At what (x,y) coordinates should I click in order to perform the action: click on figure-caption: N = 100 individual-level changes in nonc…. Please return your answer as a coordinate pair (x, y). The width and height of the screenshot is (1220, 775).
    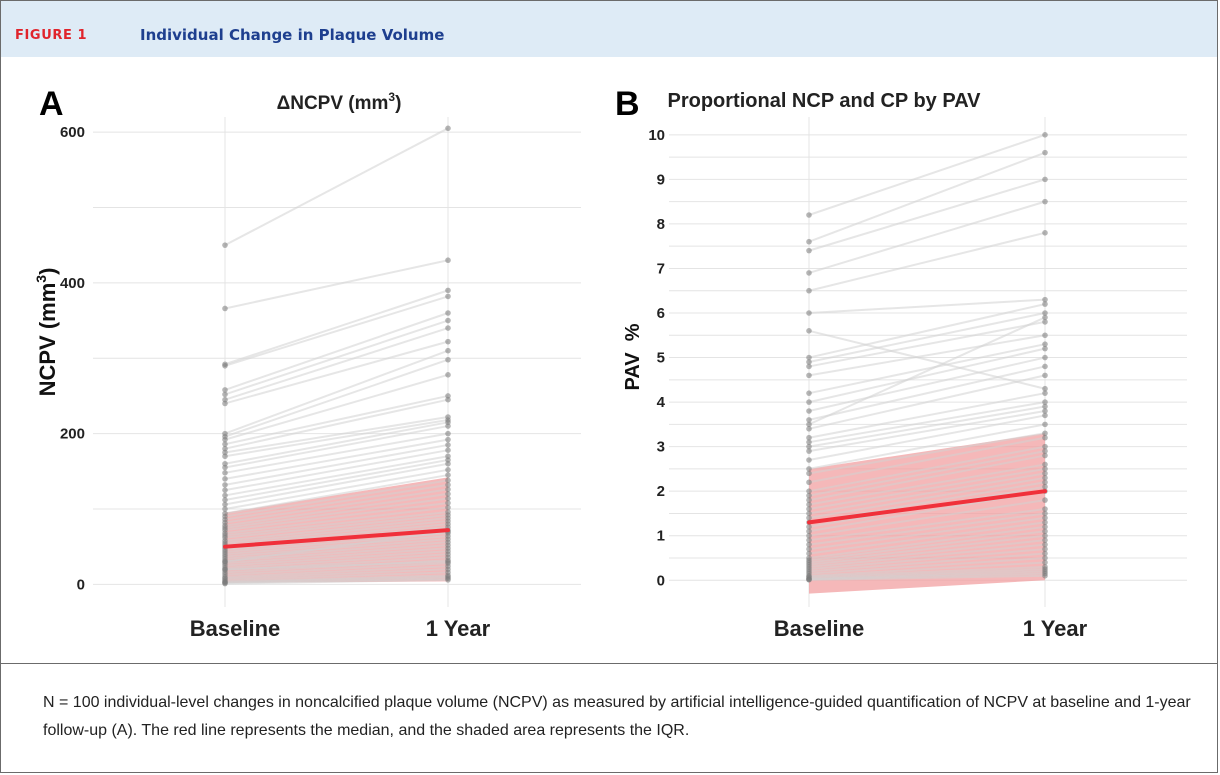
    Looking at the image, I should click on (617, 716).